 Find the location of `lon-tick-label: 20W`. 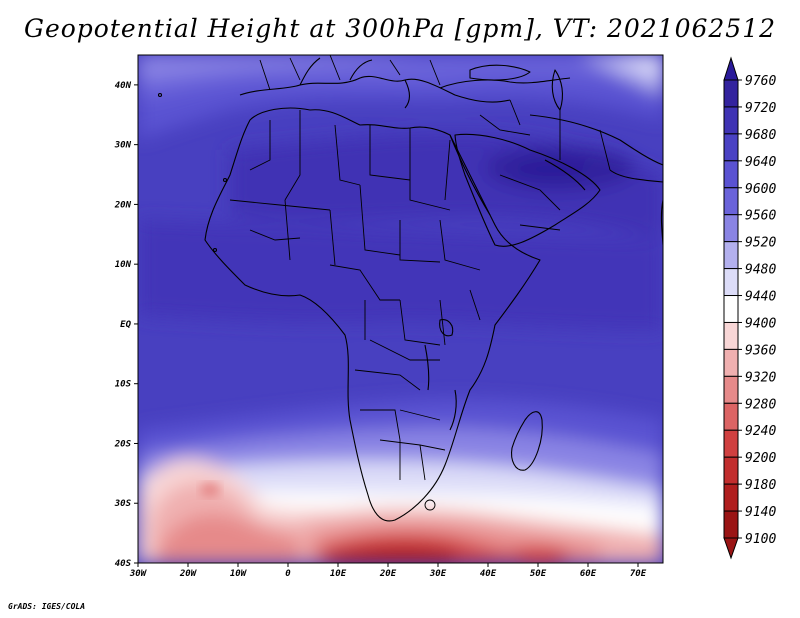

lon-tick-label: 20W is located at coordinates (188, 574).